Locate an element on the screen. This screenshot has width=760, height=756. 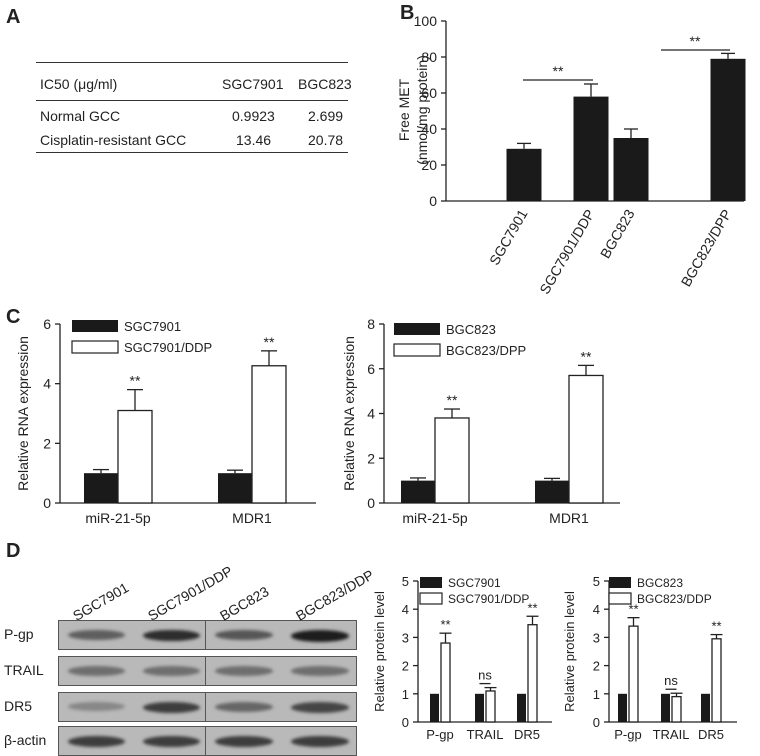
table-header-rule is located at coordinates (192, 100).